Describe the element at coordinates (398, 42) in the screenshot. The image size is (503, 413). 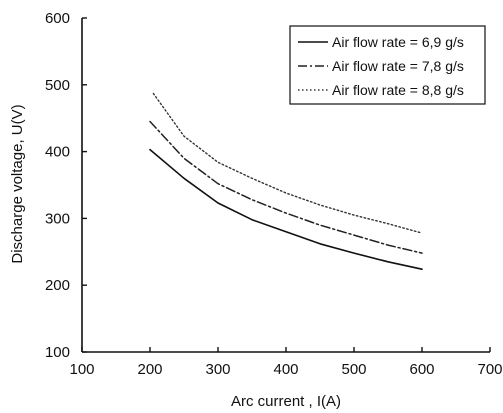
I see `legend-label-1: Air flow rate = 6,9 g/s` at that location.